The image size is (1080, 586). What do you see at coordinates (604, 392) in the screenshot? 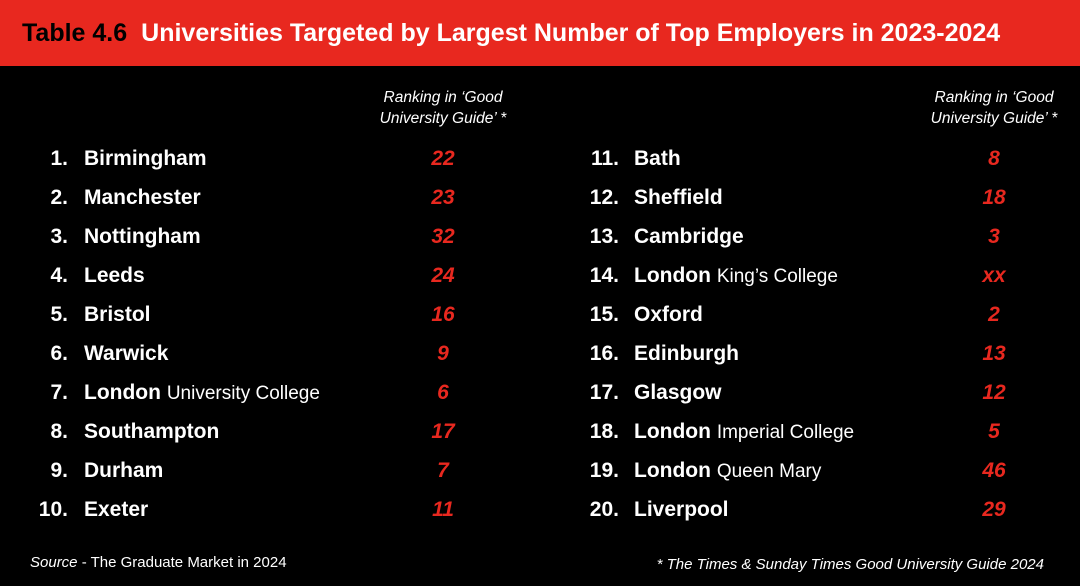
I see `rank-position: 17.` at bounding box center [604, 392].